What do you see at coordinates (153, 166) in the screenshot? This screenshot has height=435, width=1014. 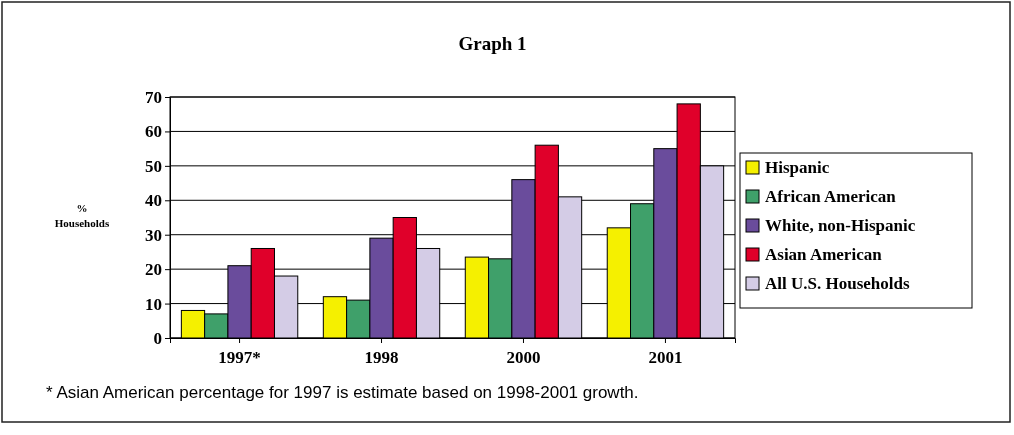 I see `y-tick-label: 50` at bounding box center [153, 166].